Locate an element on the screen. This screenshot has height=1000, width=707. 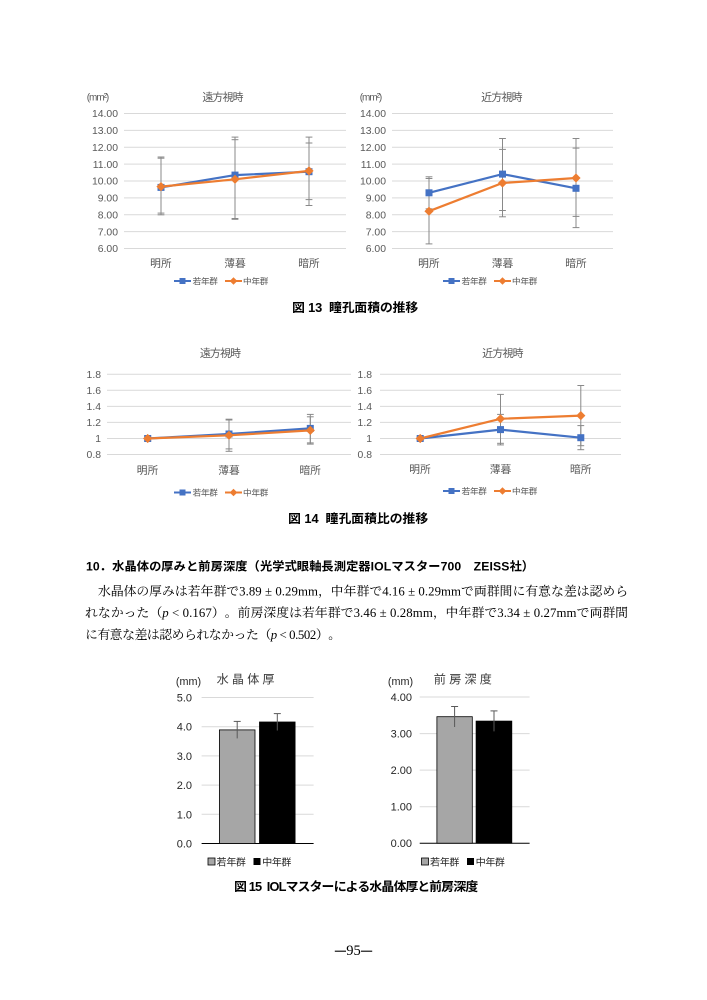
svg-text: 2.00 is located at coordinates (401, 771).